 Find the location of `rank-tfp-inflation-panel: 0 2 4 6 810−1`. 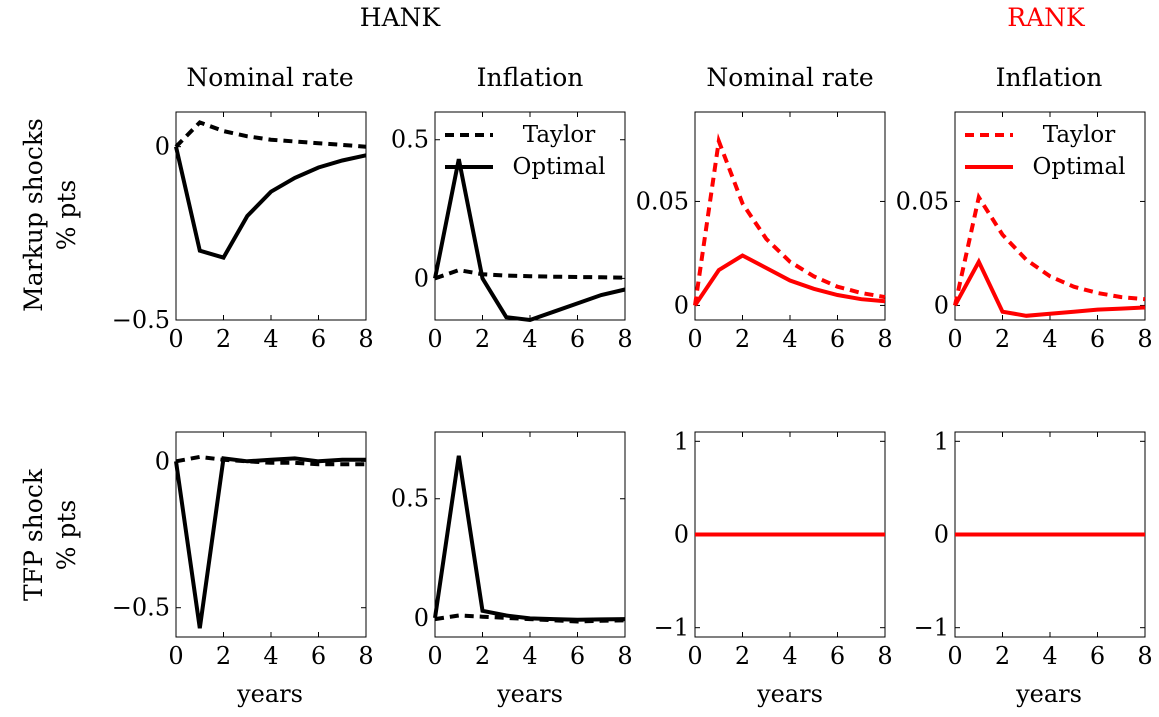

rank-tfp-inflation-panel: 0 2 4 6 810−1 is located at coordinates (1033, 548).